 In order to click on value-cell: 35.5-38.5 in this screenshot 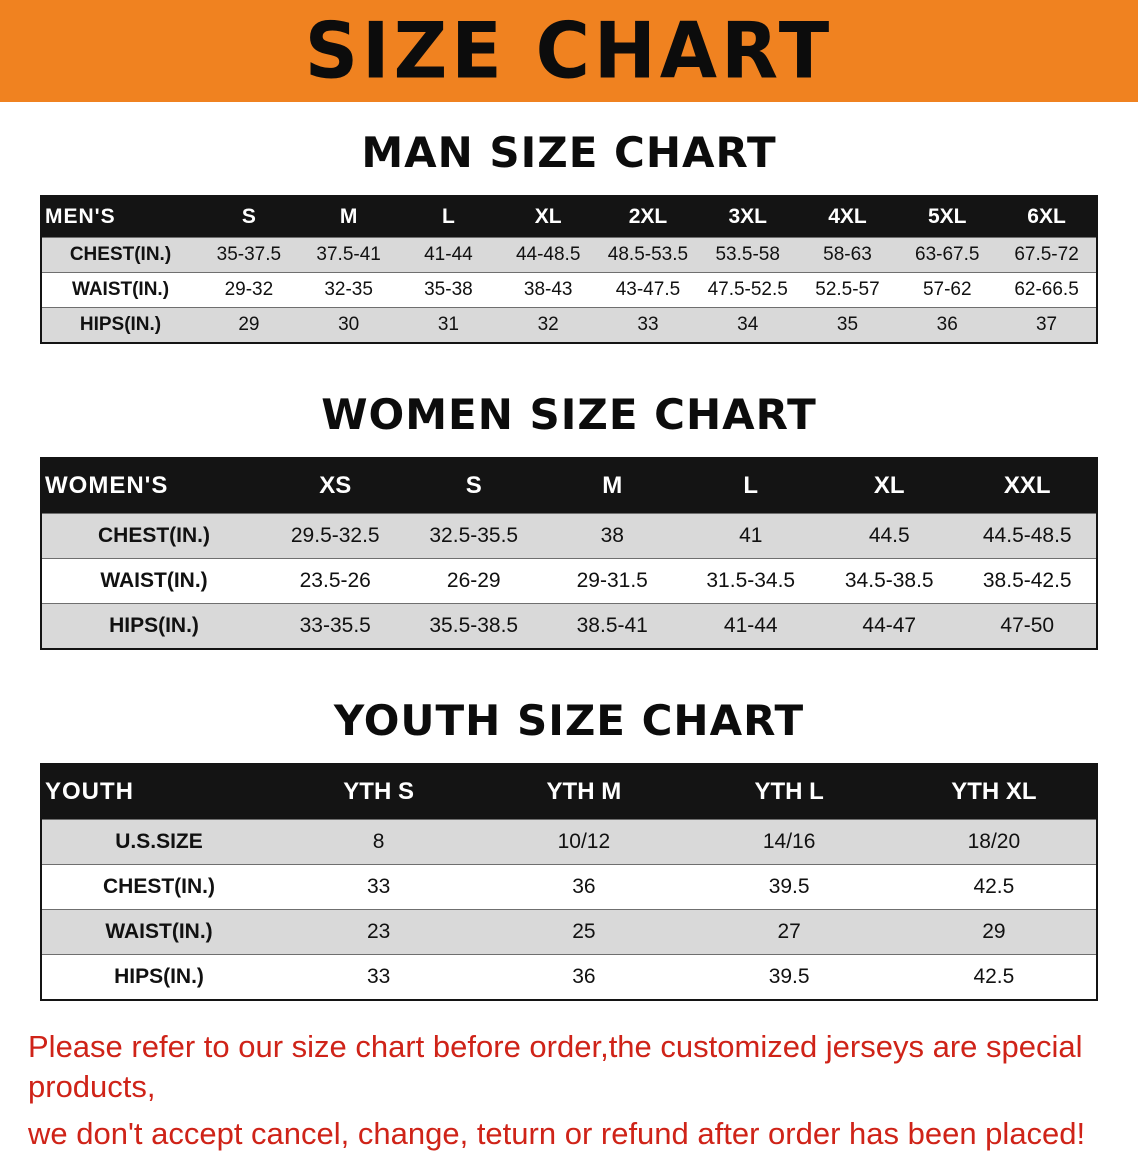, I will do `click(473, 626)`.